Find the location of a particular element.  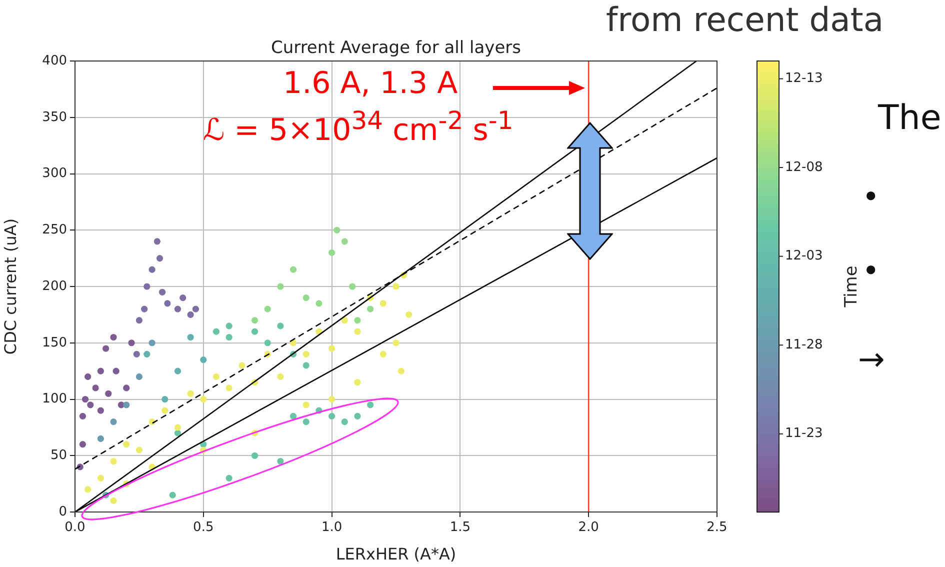

y-tick-label: 400 is located at coordinates (54, 60).